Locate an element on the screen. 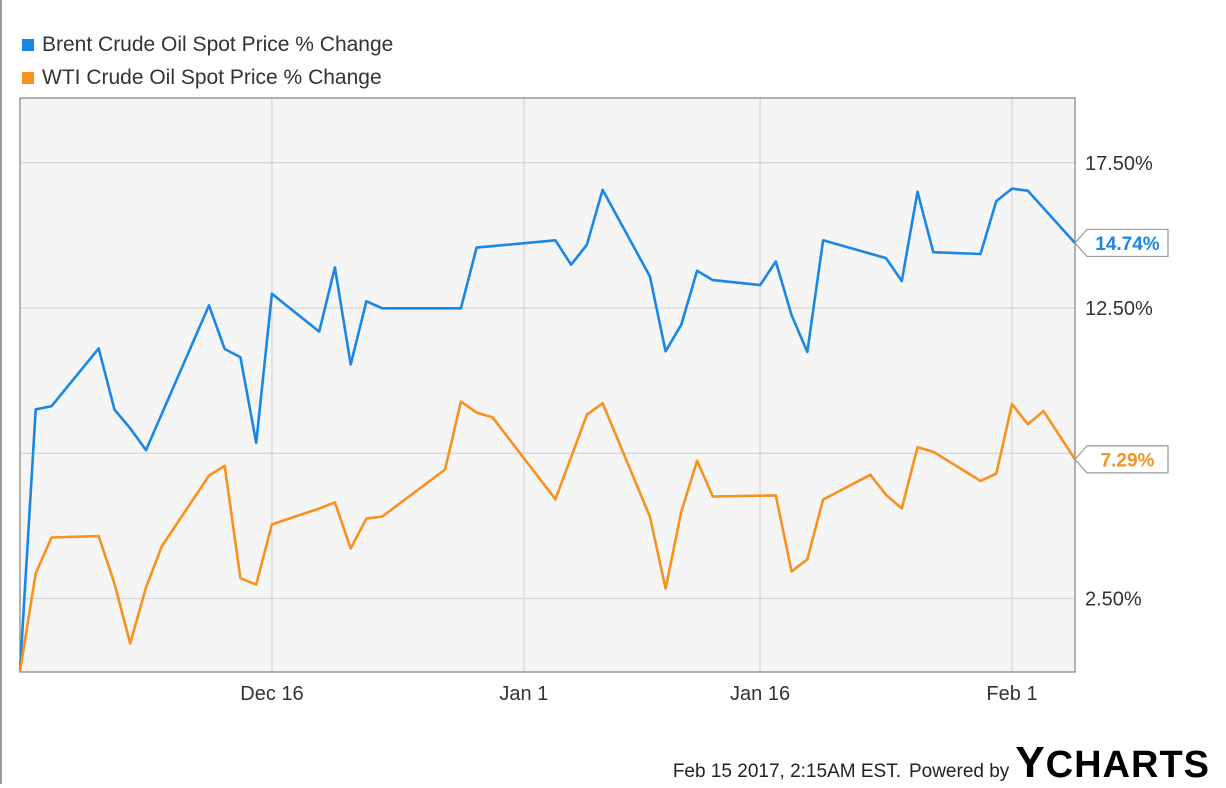 The height and width of the screenshot is (788, 1226). y-tick-label-0: 2.50% is located at coordinates (1113, 600).